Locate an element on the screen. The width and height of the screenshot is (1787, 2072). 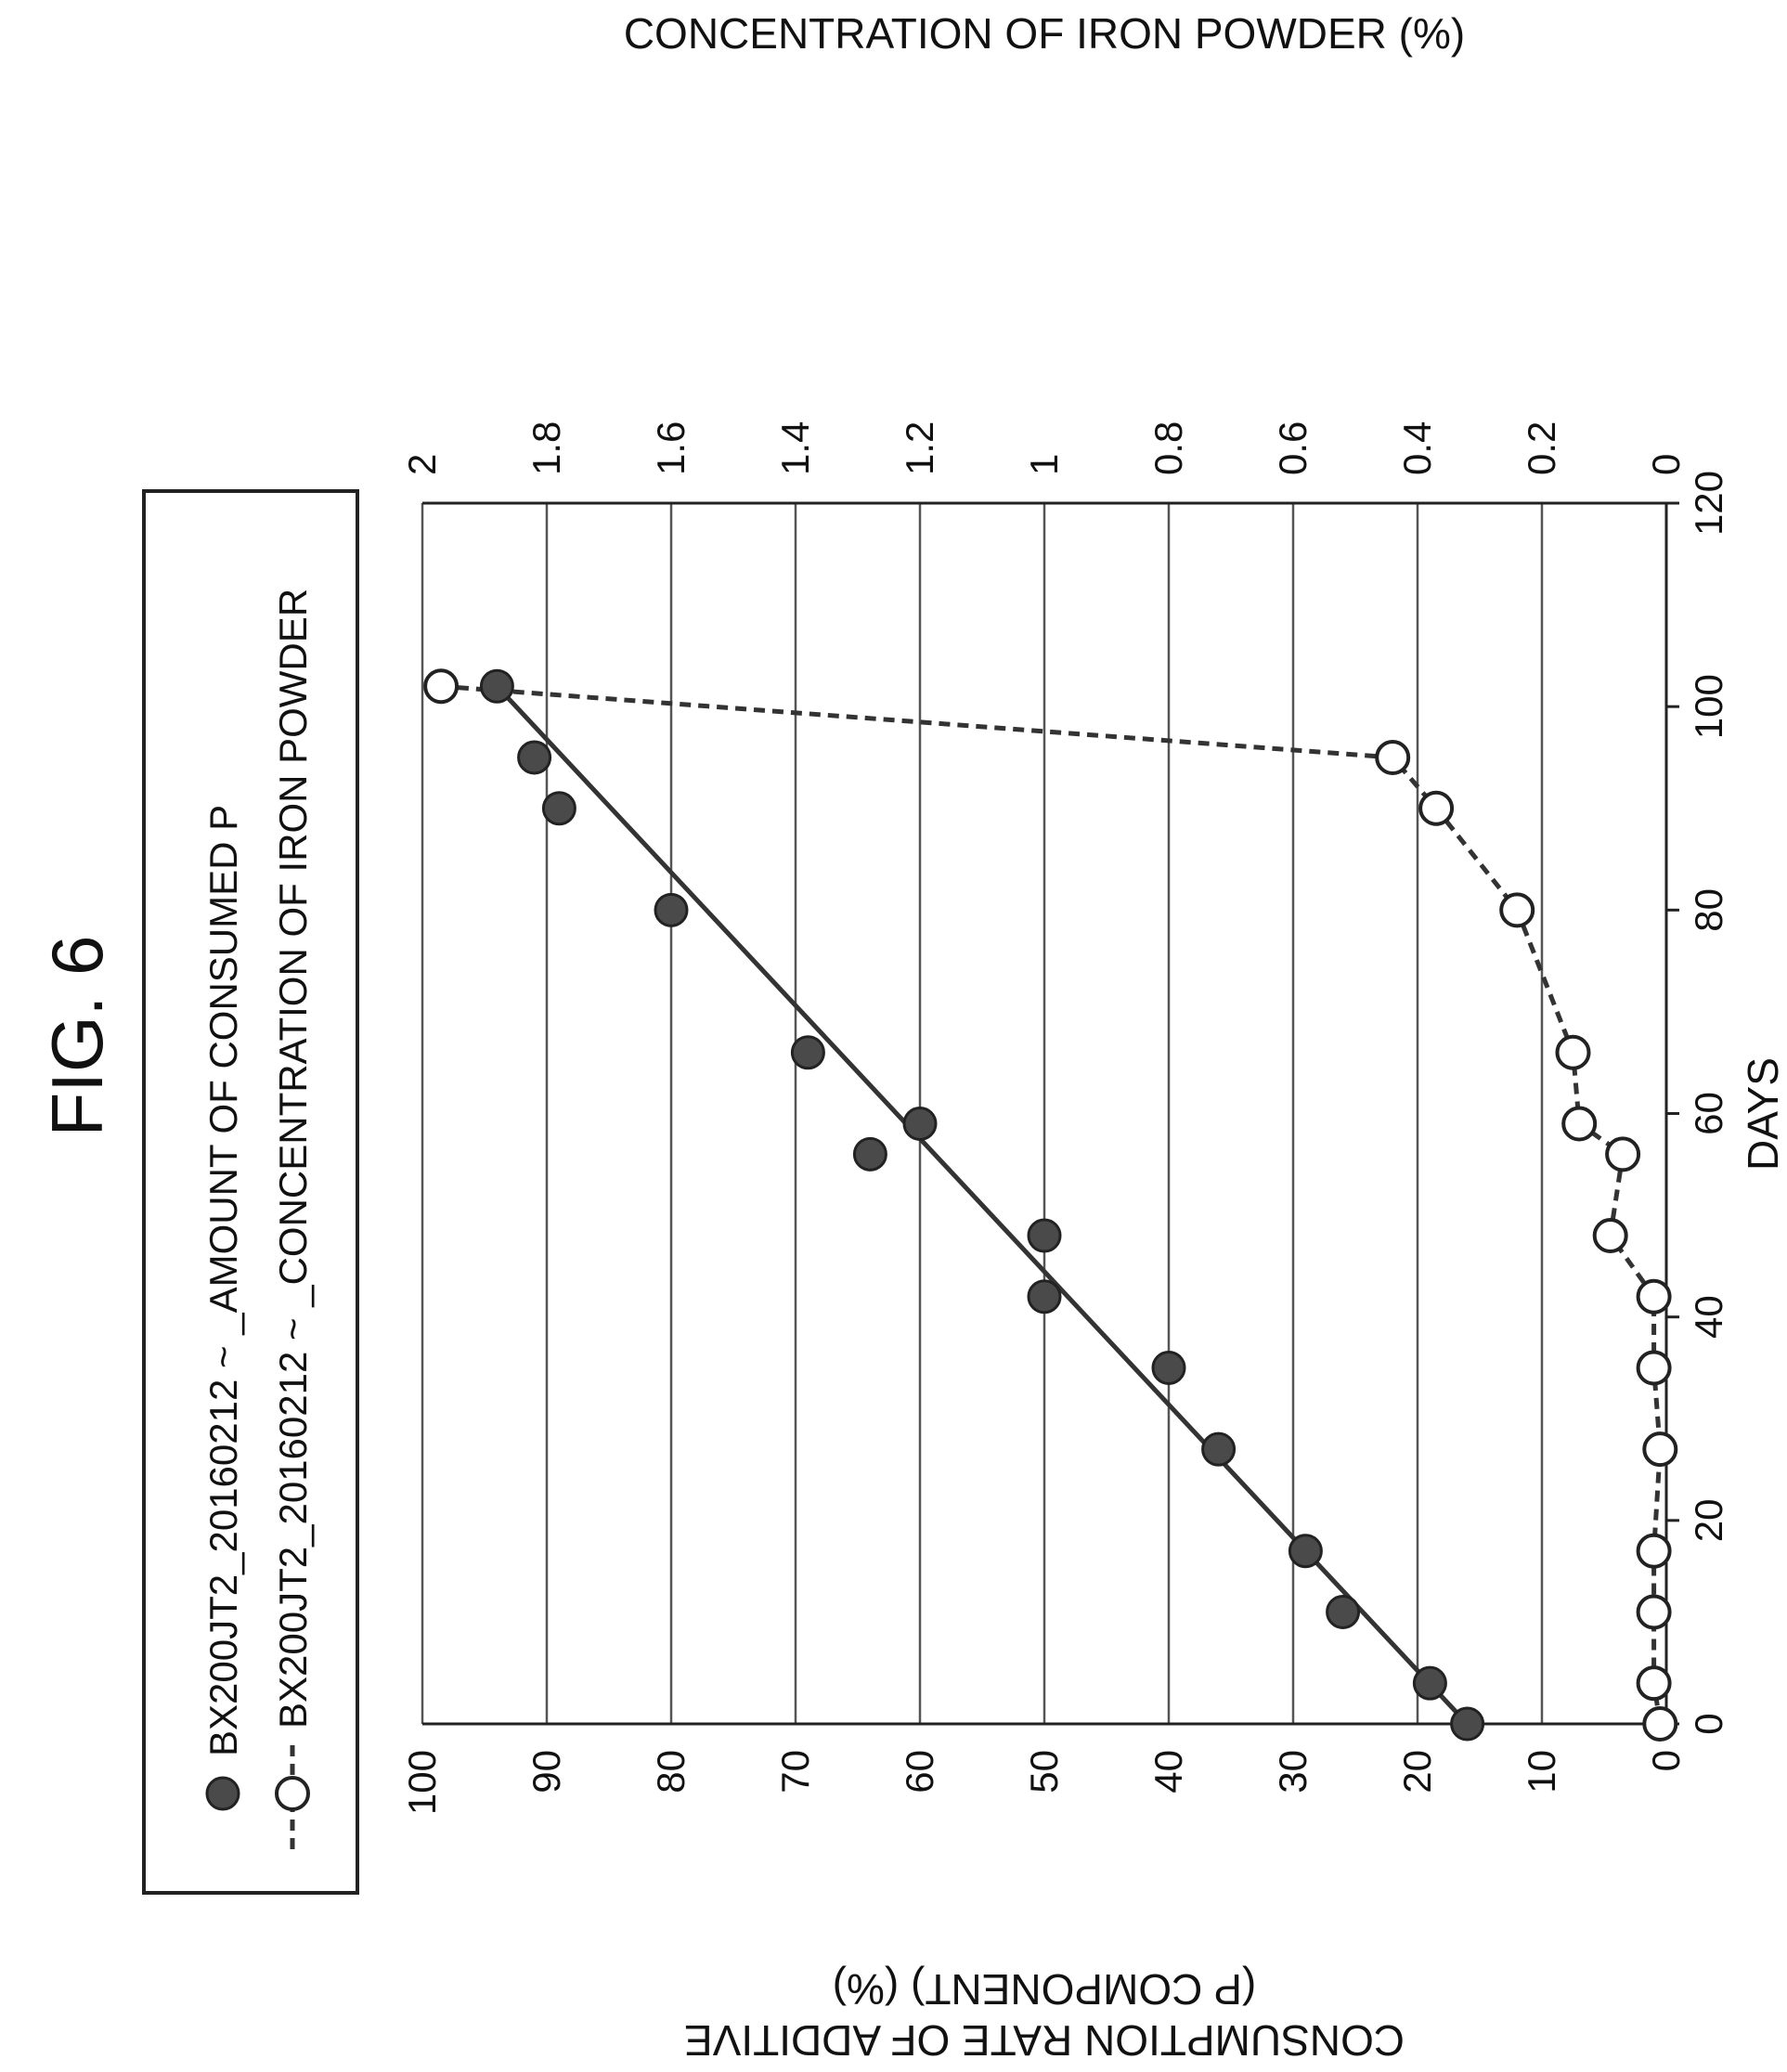
y-left-tick-label: 10 is located at coordinates (1542, 1772).